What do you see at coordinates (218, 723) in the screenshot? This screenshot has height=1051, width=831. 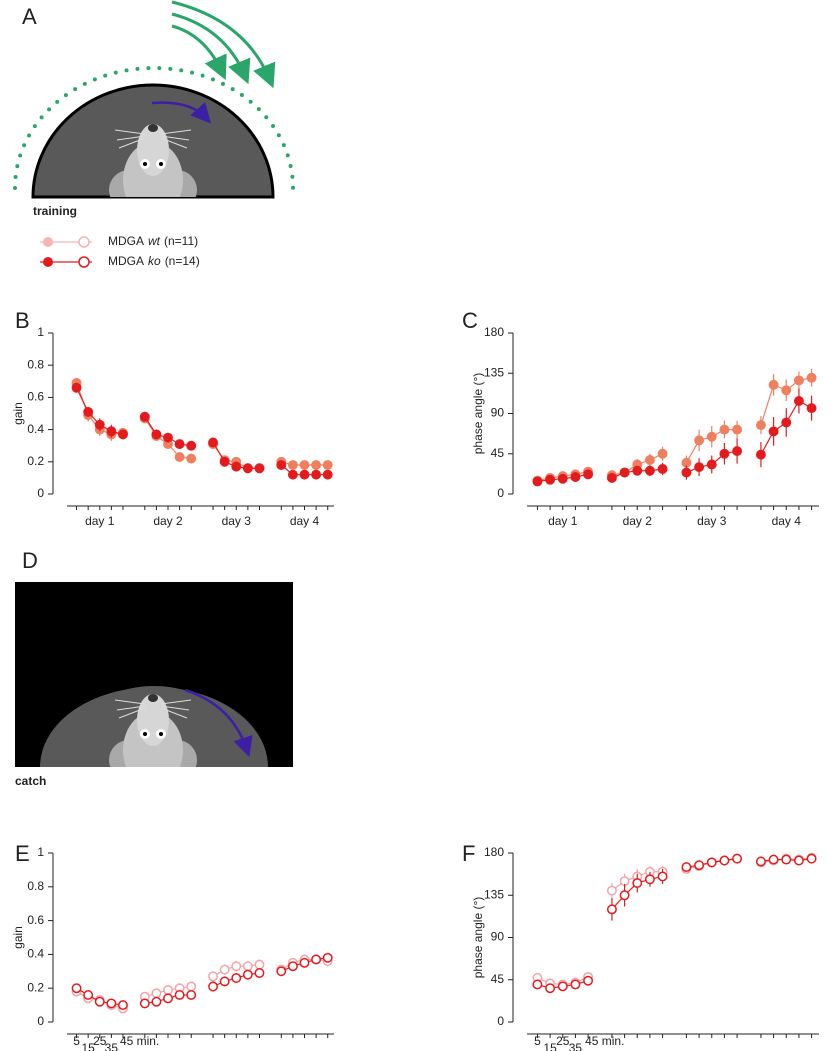 I see `purple-arrow` at bounding box center [218, 723].